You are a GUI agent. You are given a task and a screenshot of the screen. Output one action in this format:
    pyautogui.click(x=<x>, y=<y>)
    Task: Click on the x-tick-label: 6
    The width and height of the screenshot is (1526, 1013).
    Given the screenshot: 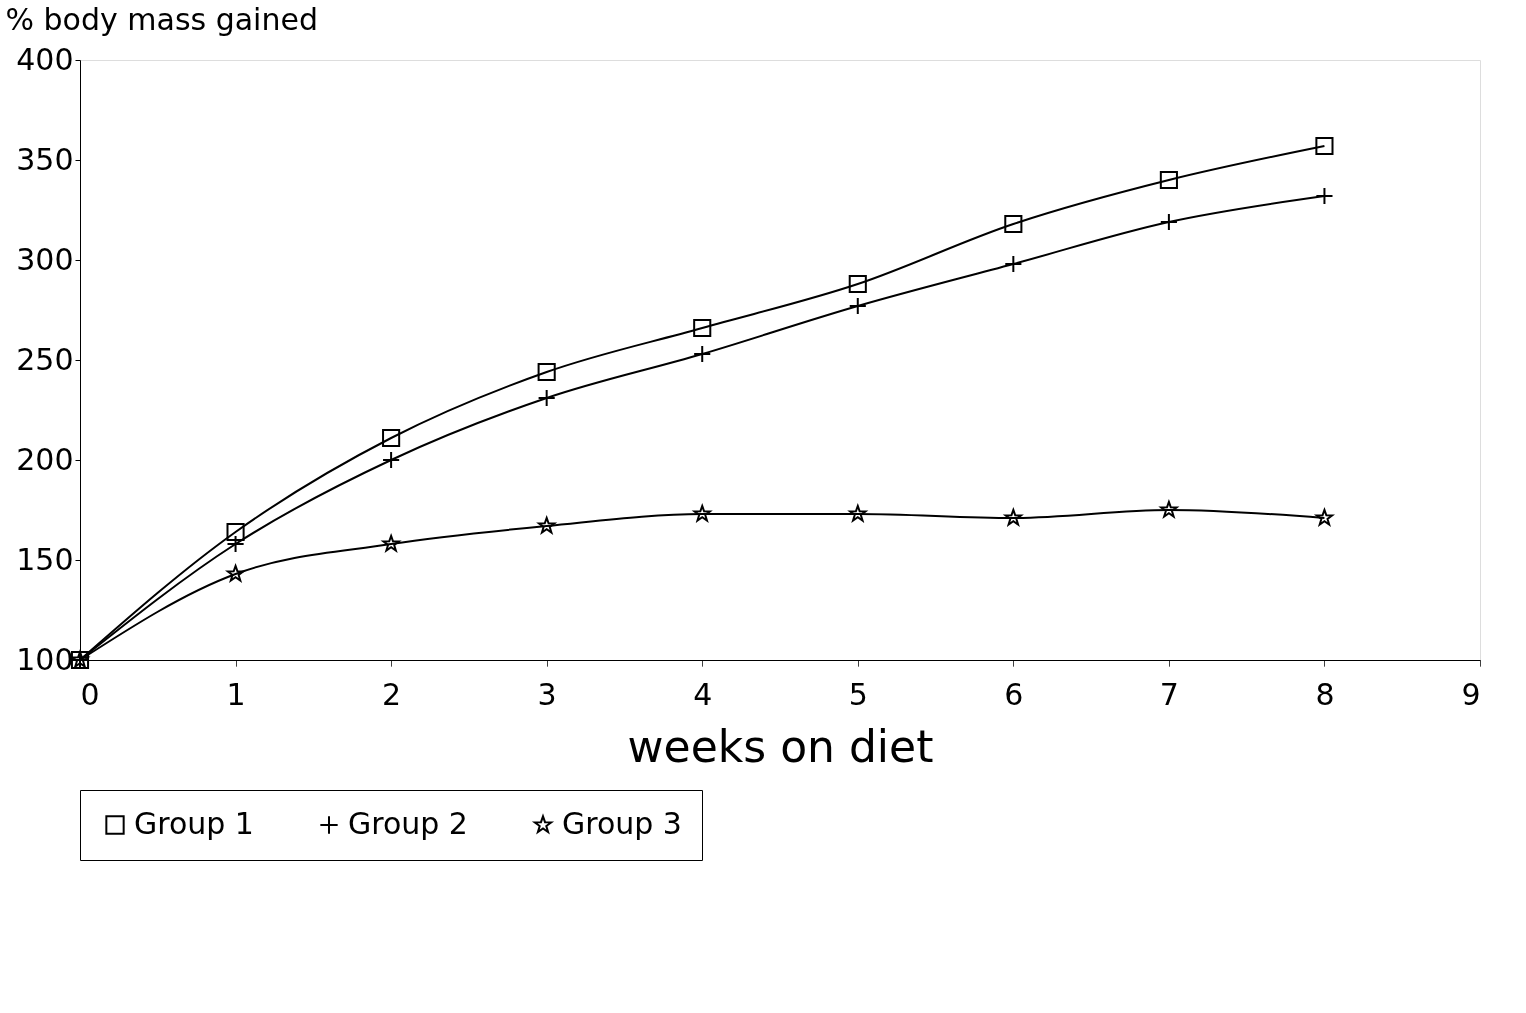 What is the action you would take?
    pyautogui.click(x=1014, y=694)
    